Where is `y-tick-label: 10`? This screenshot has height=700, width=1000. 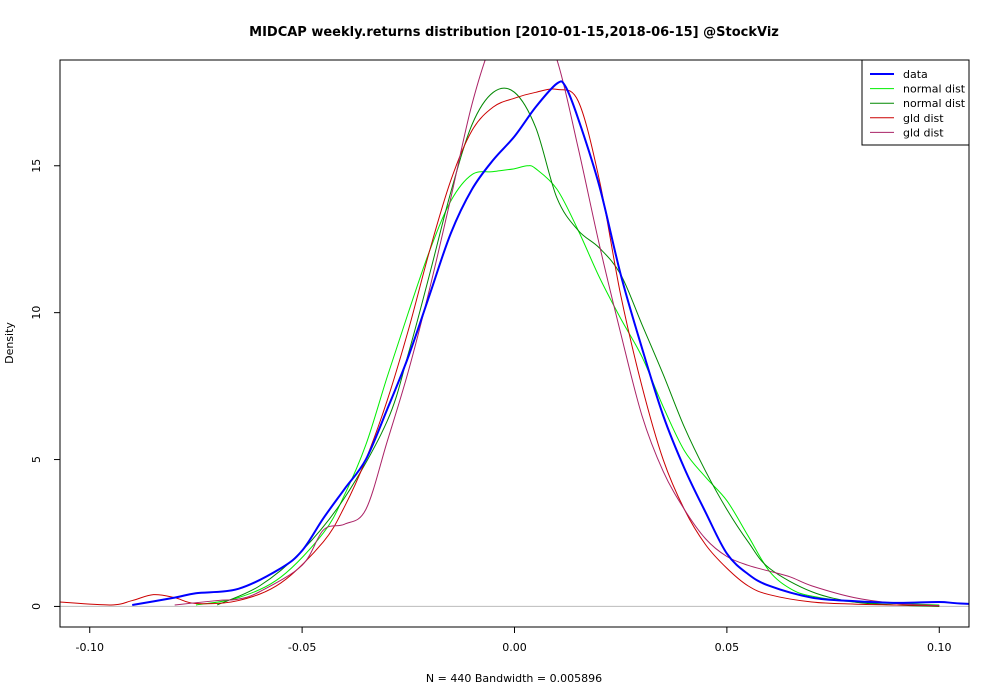 y-tick-label: 10 is located at coordinates (36, 313).